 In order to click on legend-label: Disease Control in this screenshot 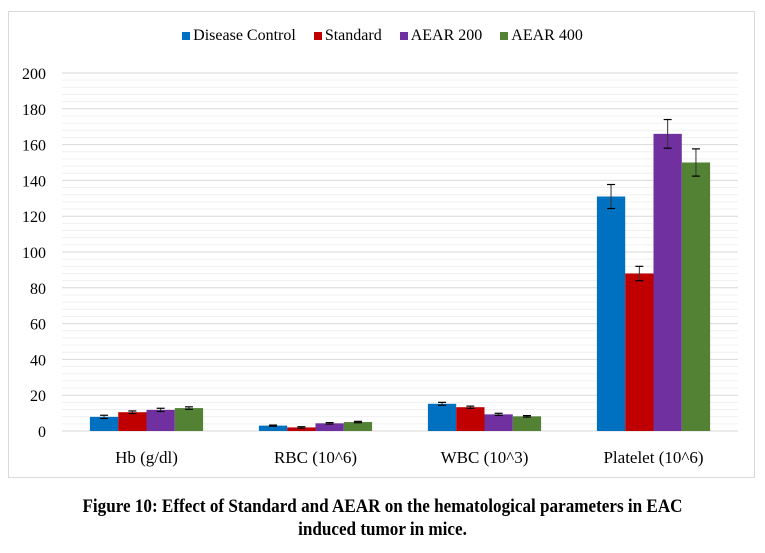, I will do `click(244, 35)`.